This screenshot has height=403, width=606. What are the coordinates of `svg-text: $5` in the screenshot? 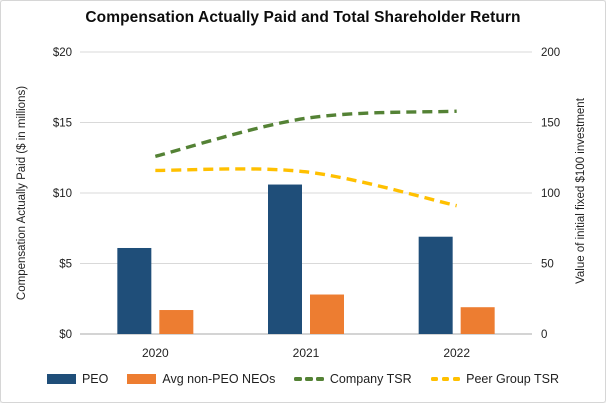 It's located at (65, 265).